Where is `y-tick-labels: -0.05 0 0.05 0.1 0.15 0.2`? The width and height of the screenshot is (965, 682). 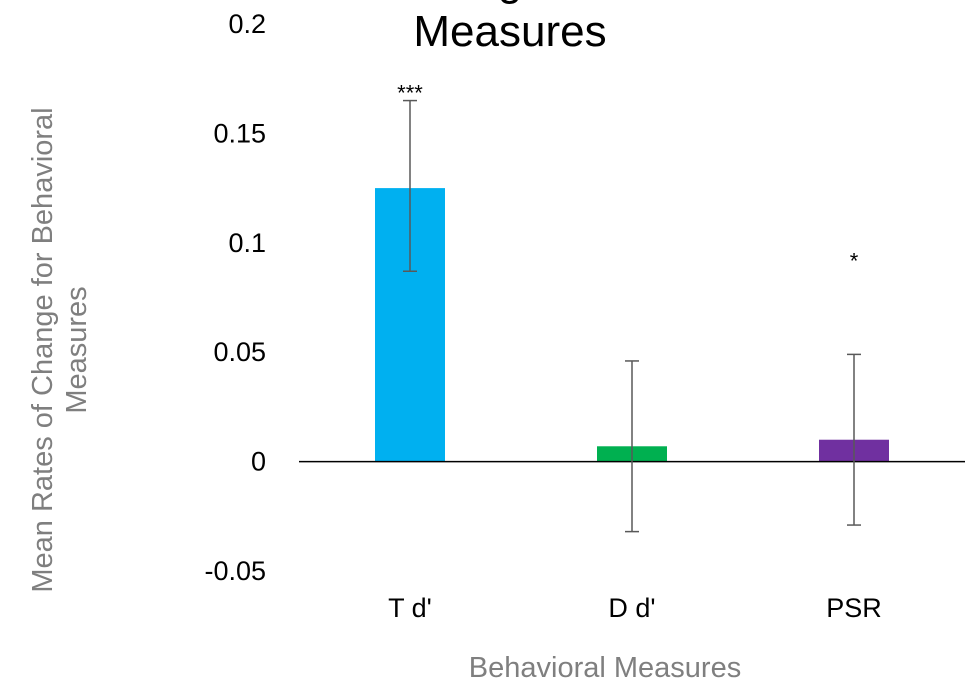 y-tick-labels: -0.05 0 0.05 0.1 0.15 0.2 is located at coordinates (235, 297).